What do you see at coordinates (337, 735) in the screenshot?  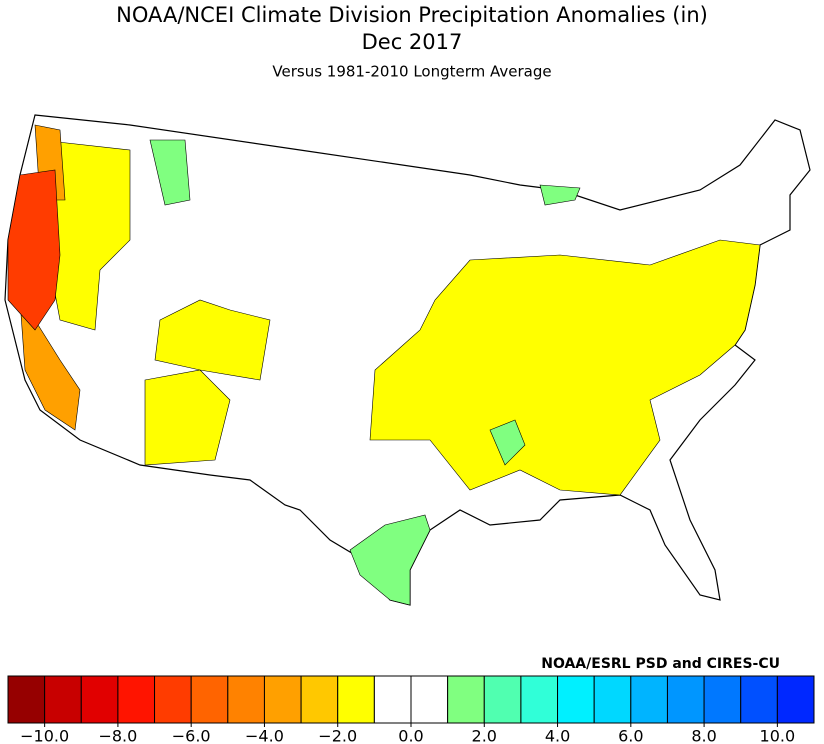 I see `colorbar-tick-label: −2.0` at bounding box center [337, 735].